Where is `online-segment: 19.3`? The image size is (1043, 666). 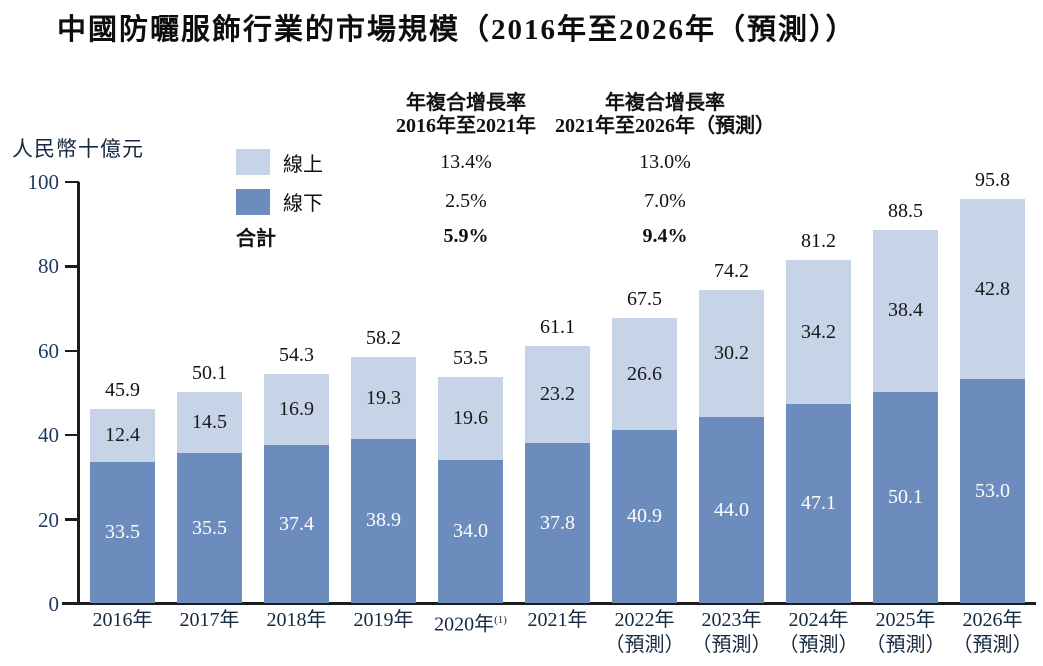 online-segment: 19.3 is located at coordinates (383, 398).